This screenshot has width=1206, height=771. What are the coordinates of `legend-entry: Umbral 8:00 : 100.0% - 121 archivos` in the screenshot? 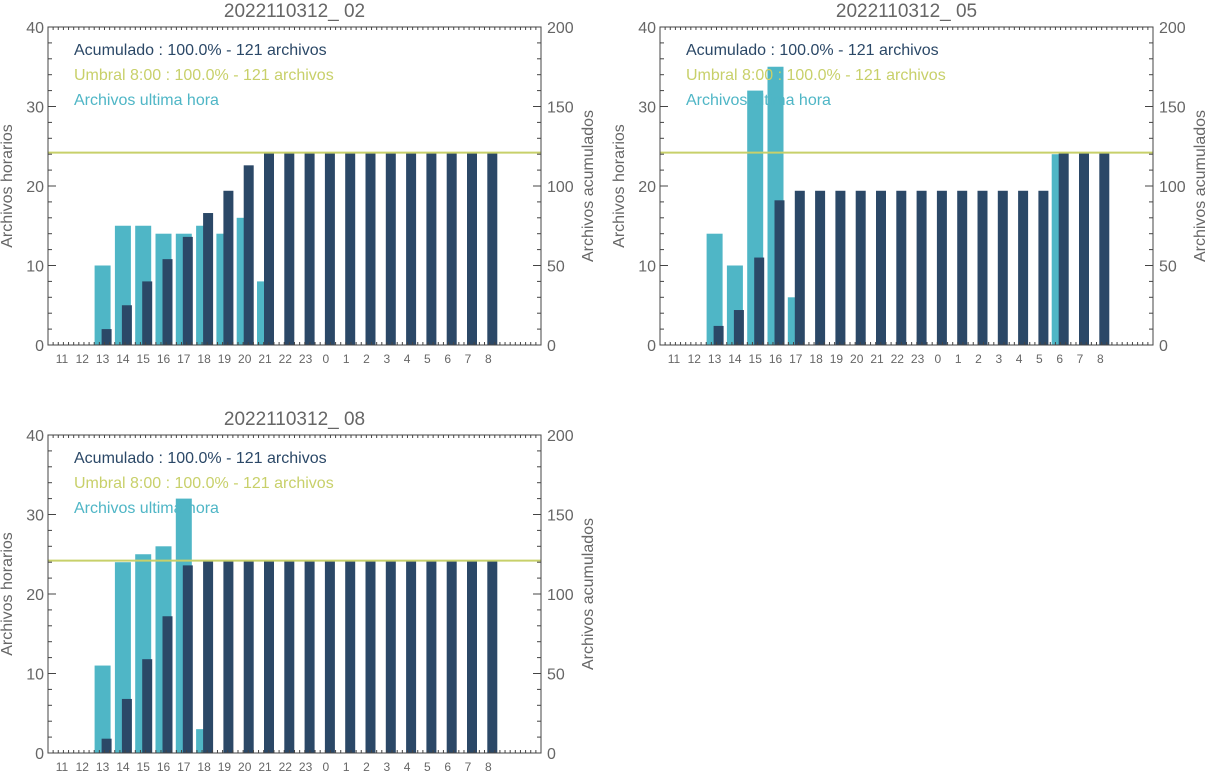 It's located at (816, 75).